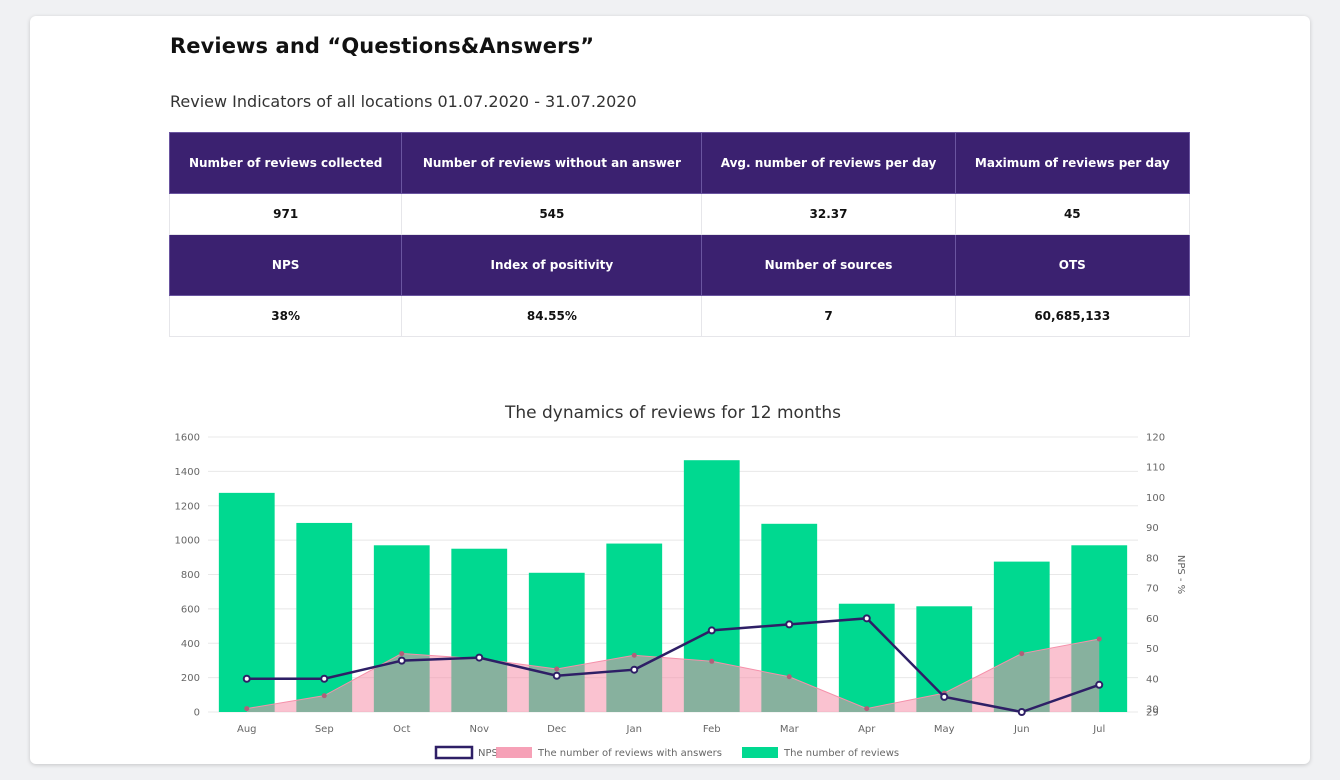 The image size is (1340, 780). What do you see at coordinates (944, 729) in the screenshot?
I see `x-tick-label: May` at bounding box center [944, 729].